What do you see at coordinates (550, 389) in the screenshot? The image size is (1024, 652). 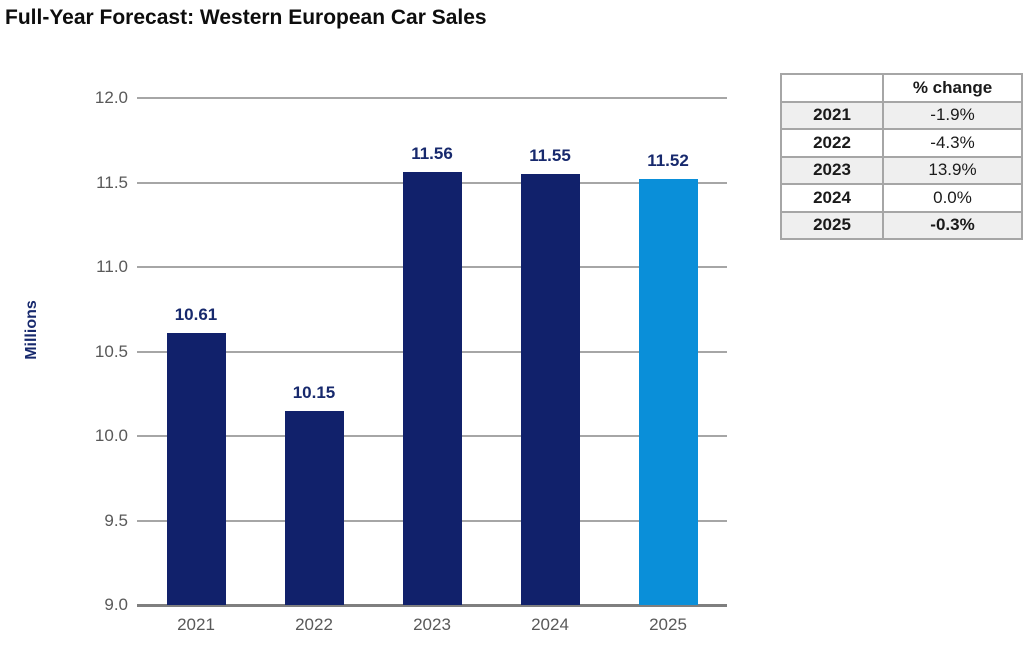 I see `bar-2024` at bounding box center [550, 389].